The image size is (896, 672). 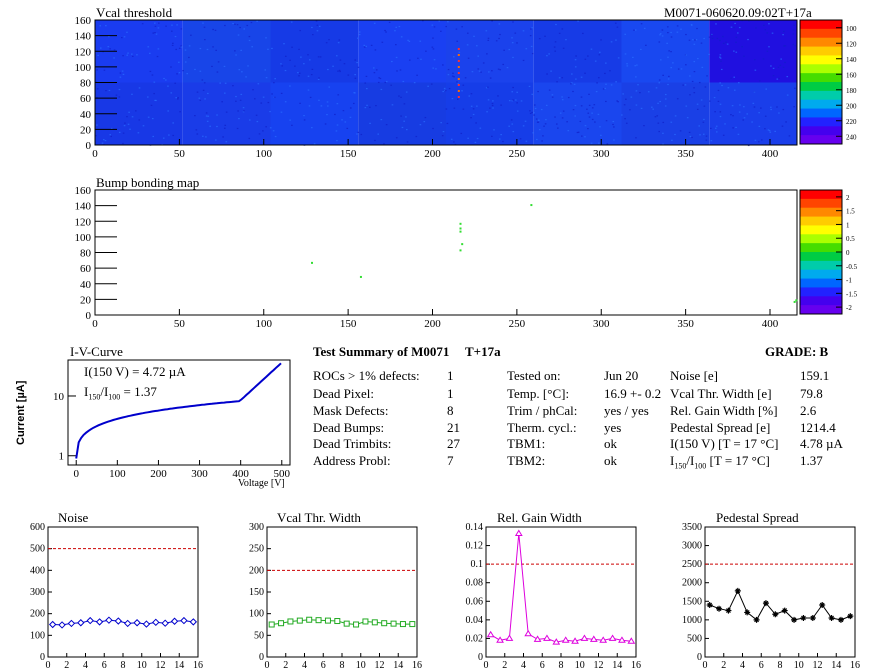 I want to click on x-tick-label: 4, so click(x=85, y=665).